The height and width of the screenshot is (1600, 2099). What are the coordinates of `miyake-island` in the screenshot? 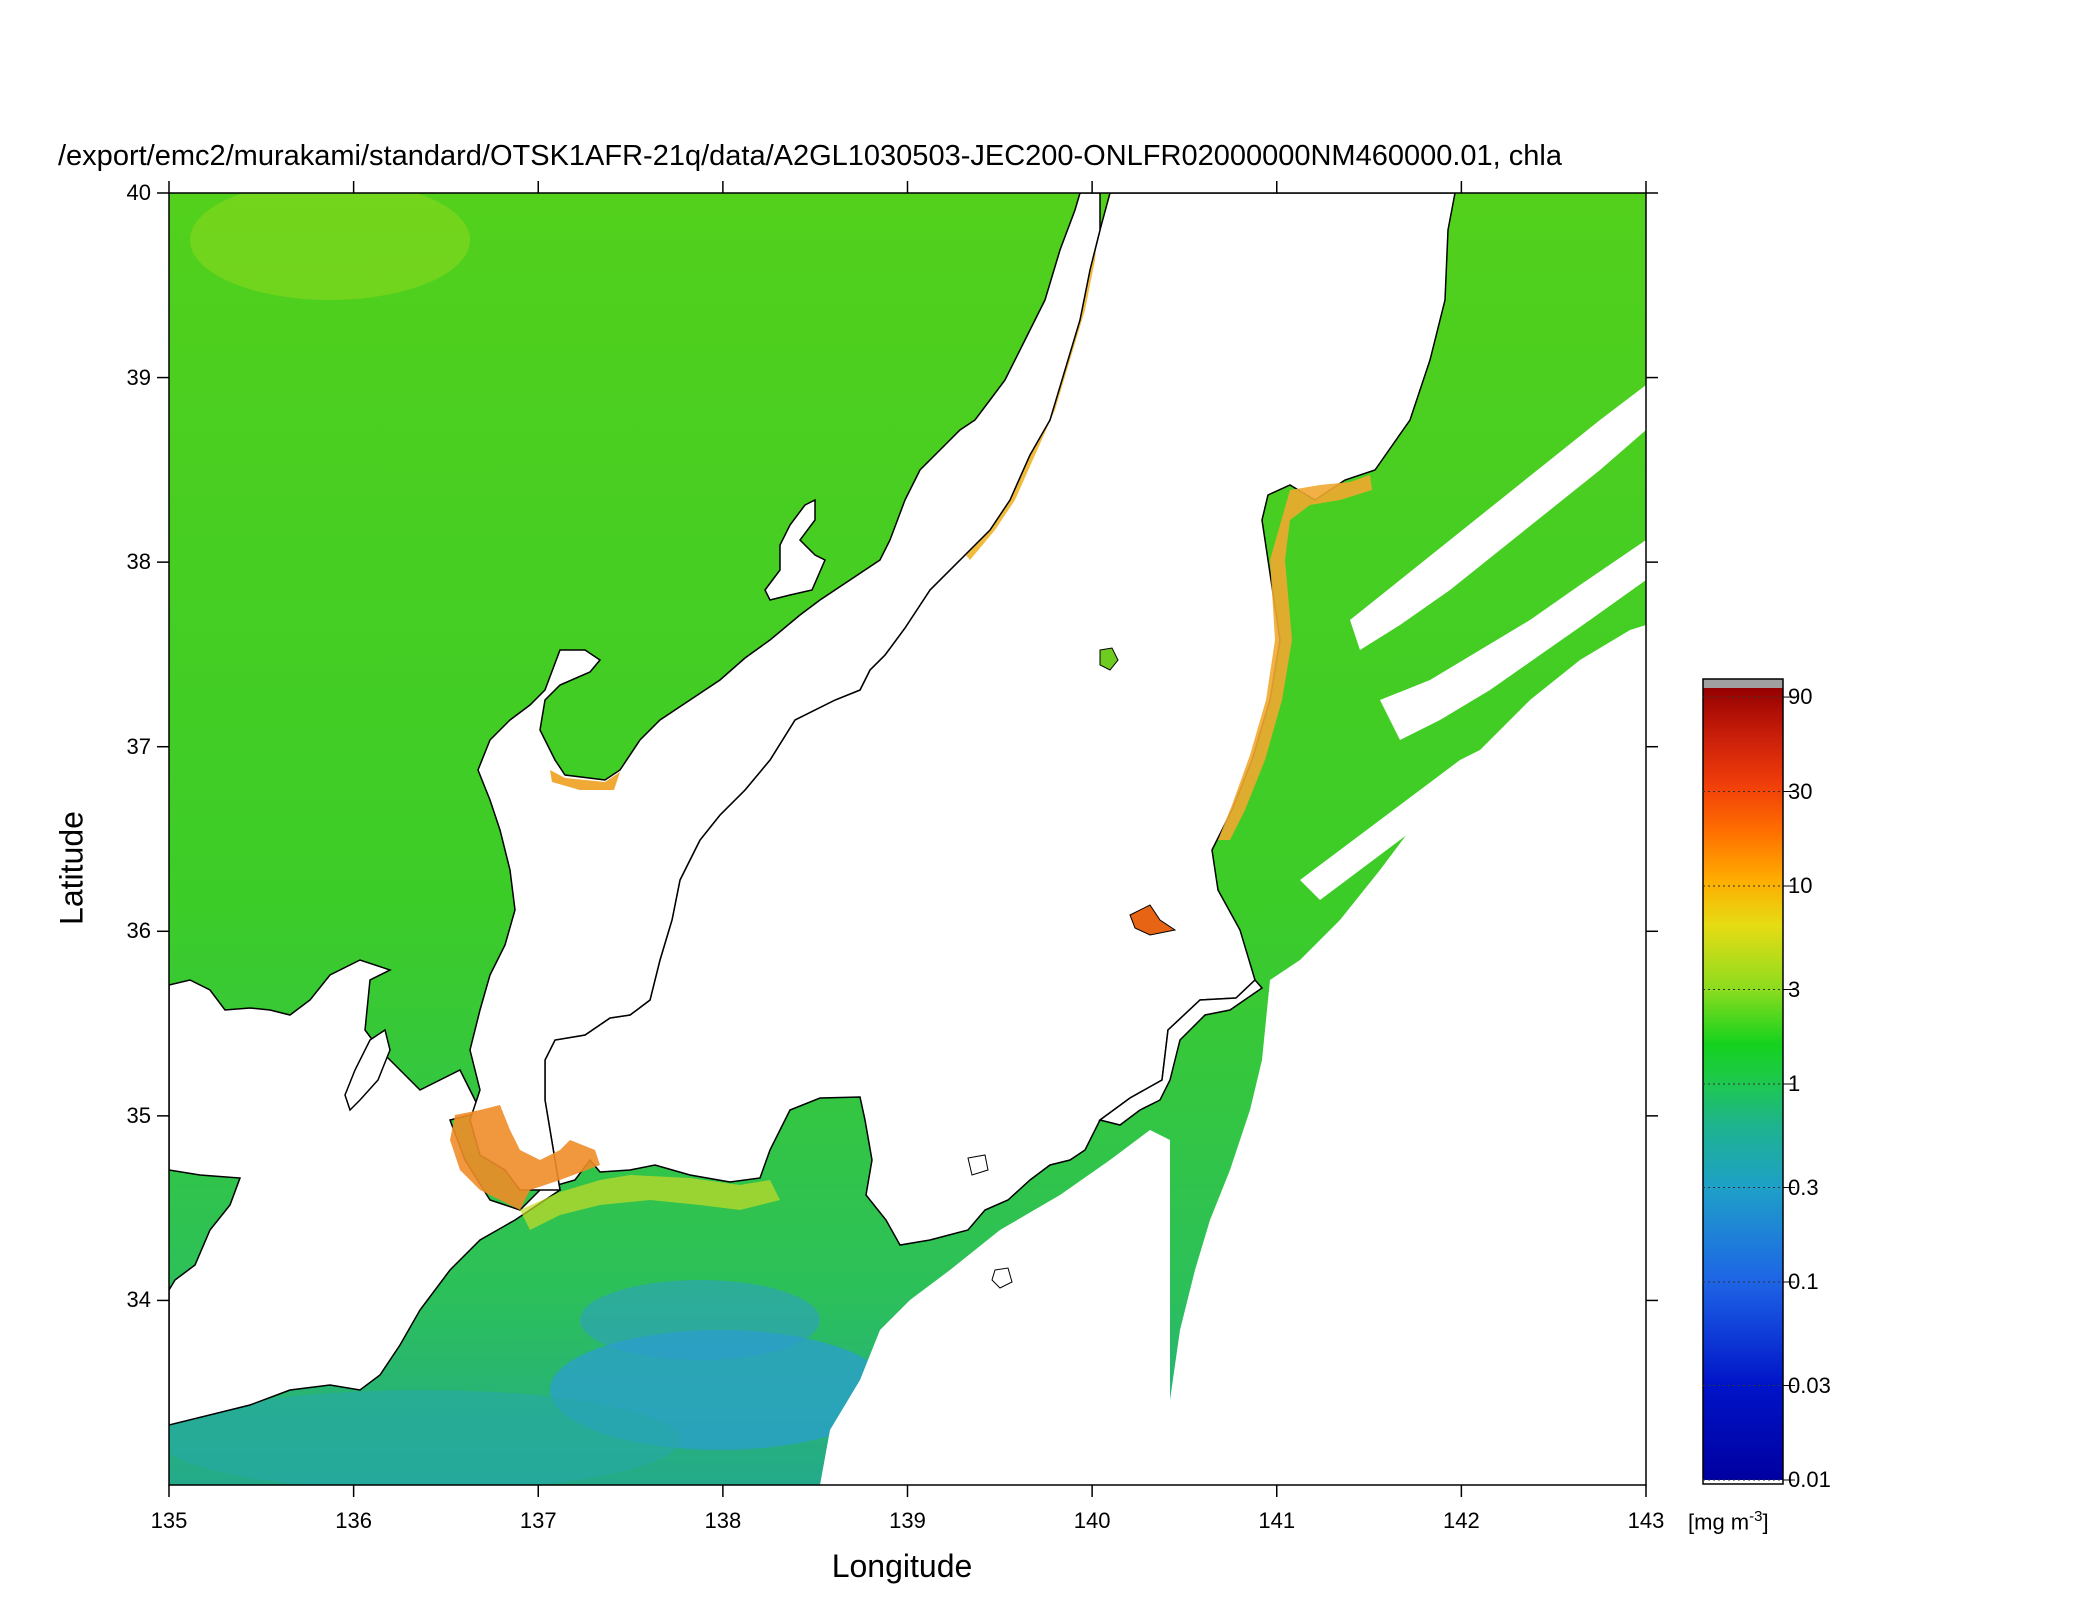 It's located at (978, 1165).